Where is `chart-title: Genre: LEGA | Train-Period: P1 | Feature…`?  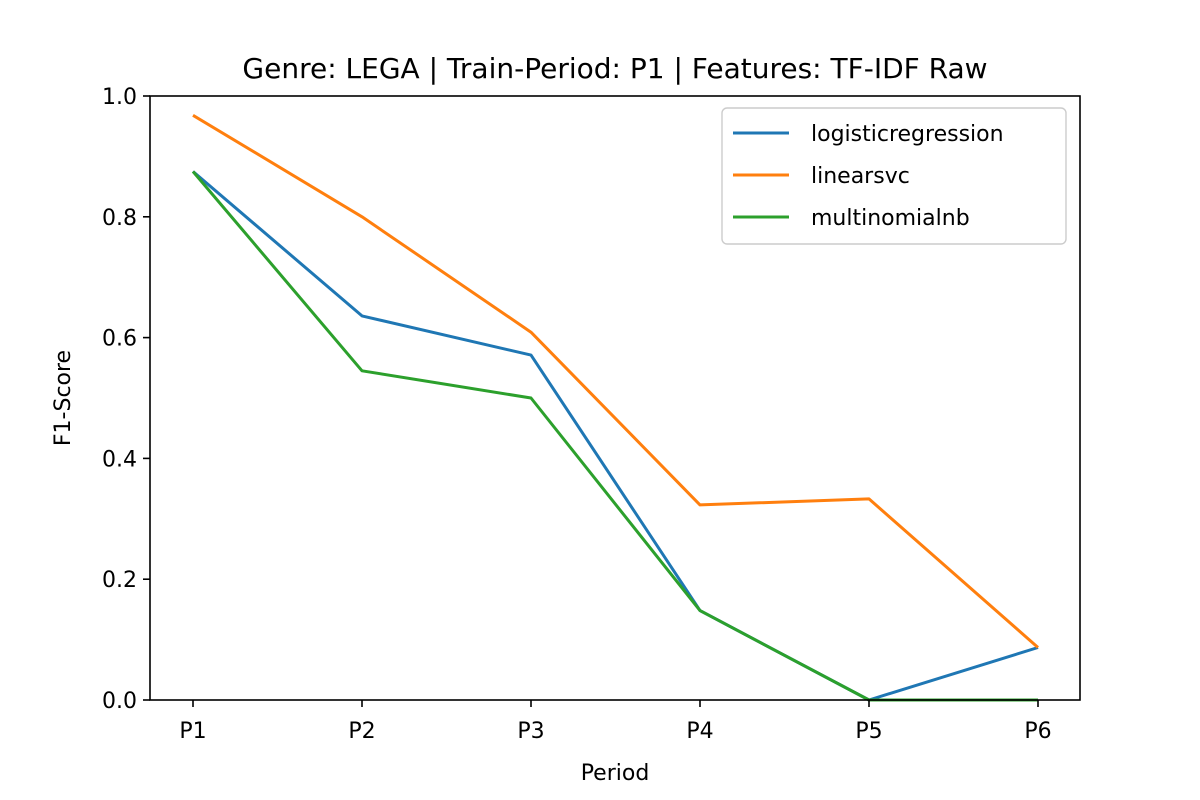
chart-title: Genre: LEGA | Train-Period: P1 | Feature… is located at coordinates (614, 68).